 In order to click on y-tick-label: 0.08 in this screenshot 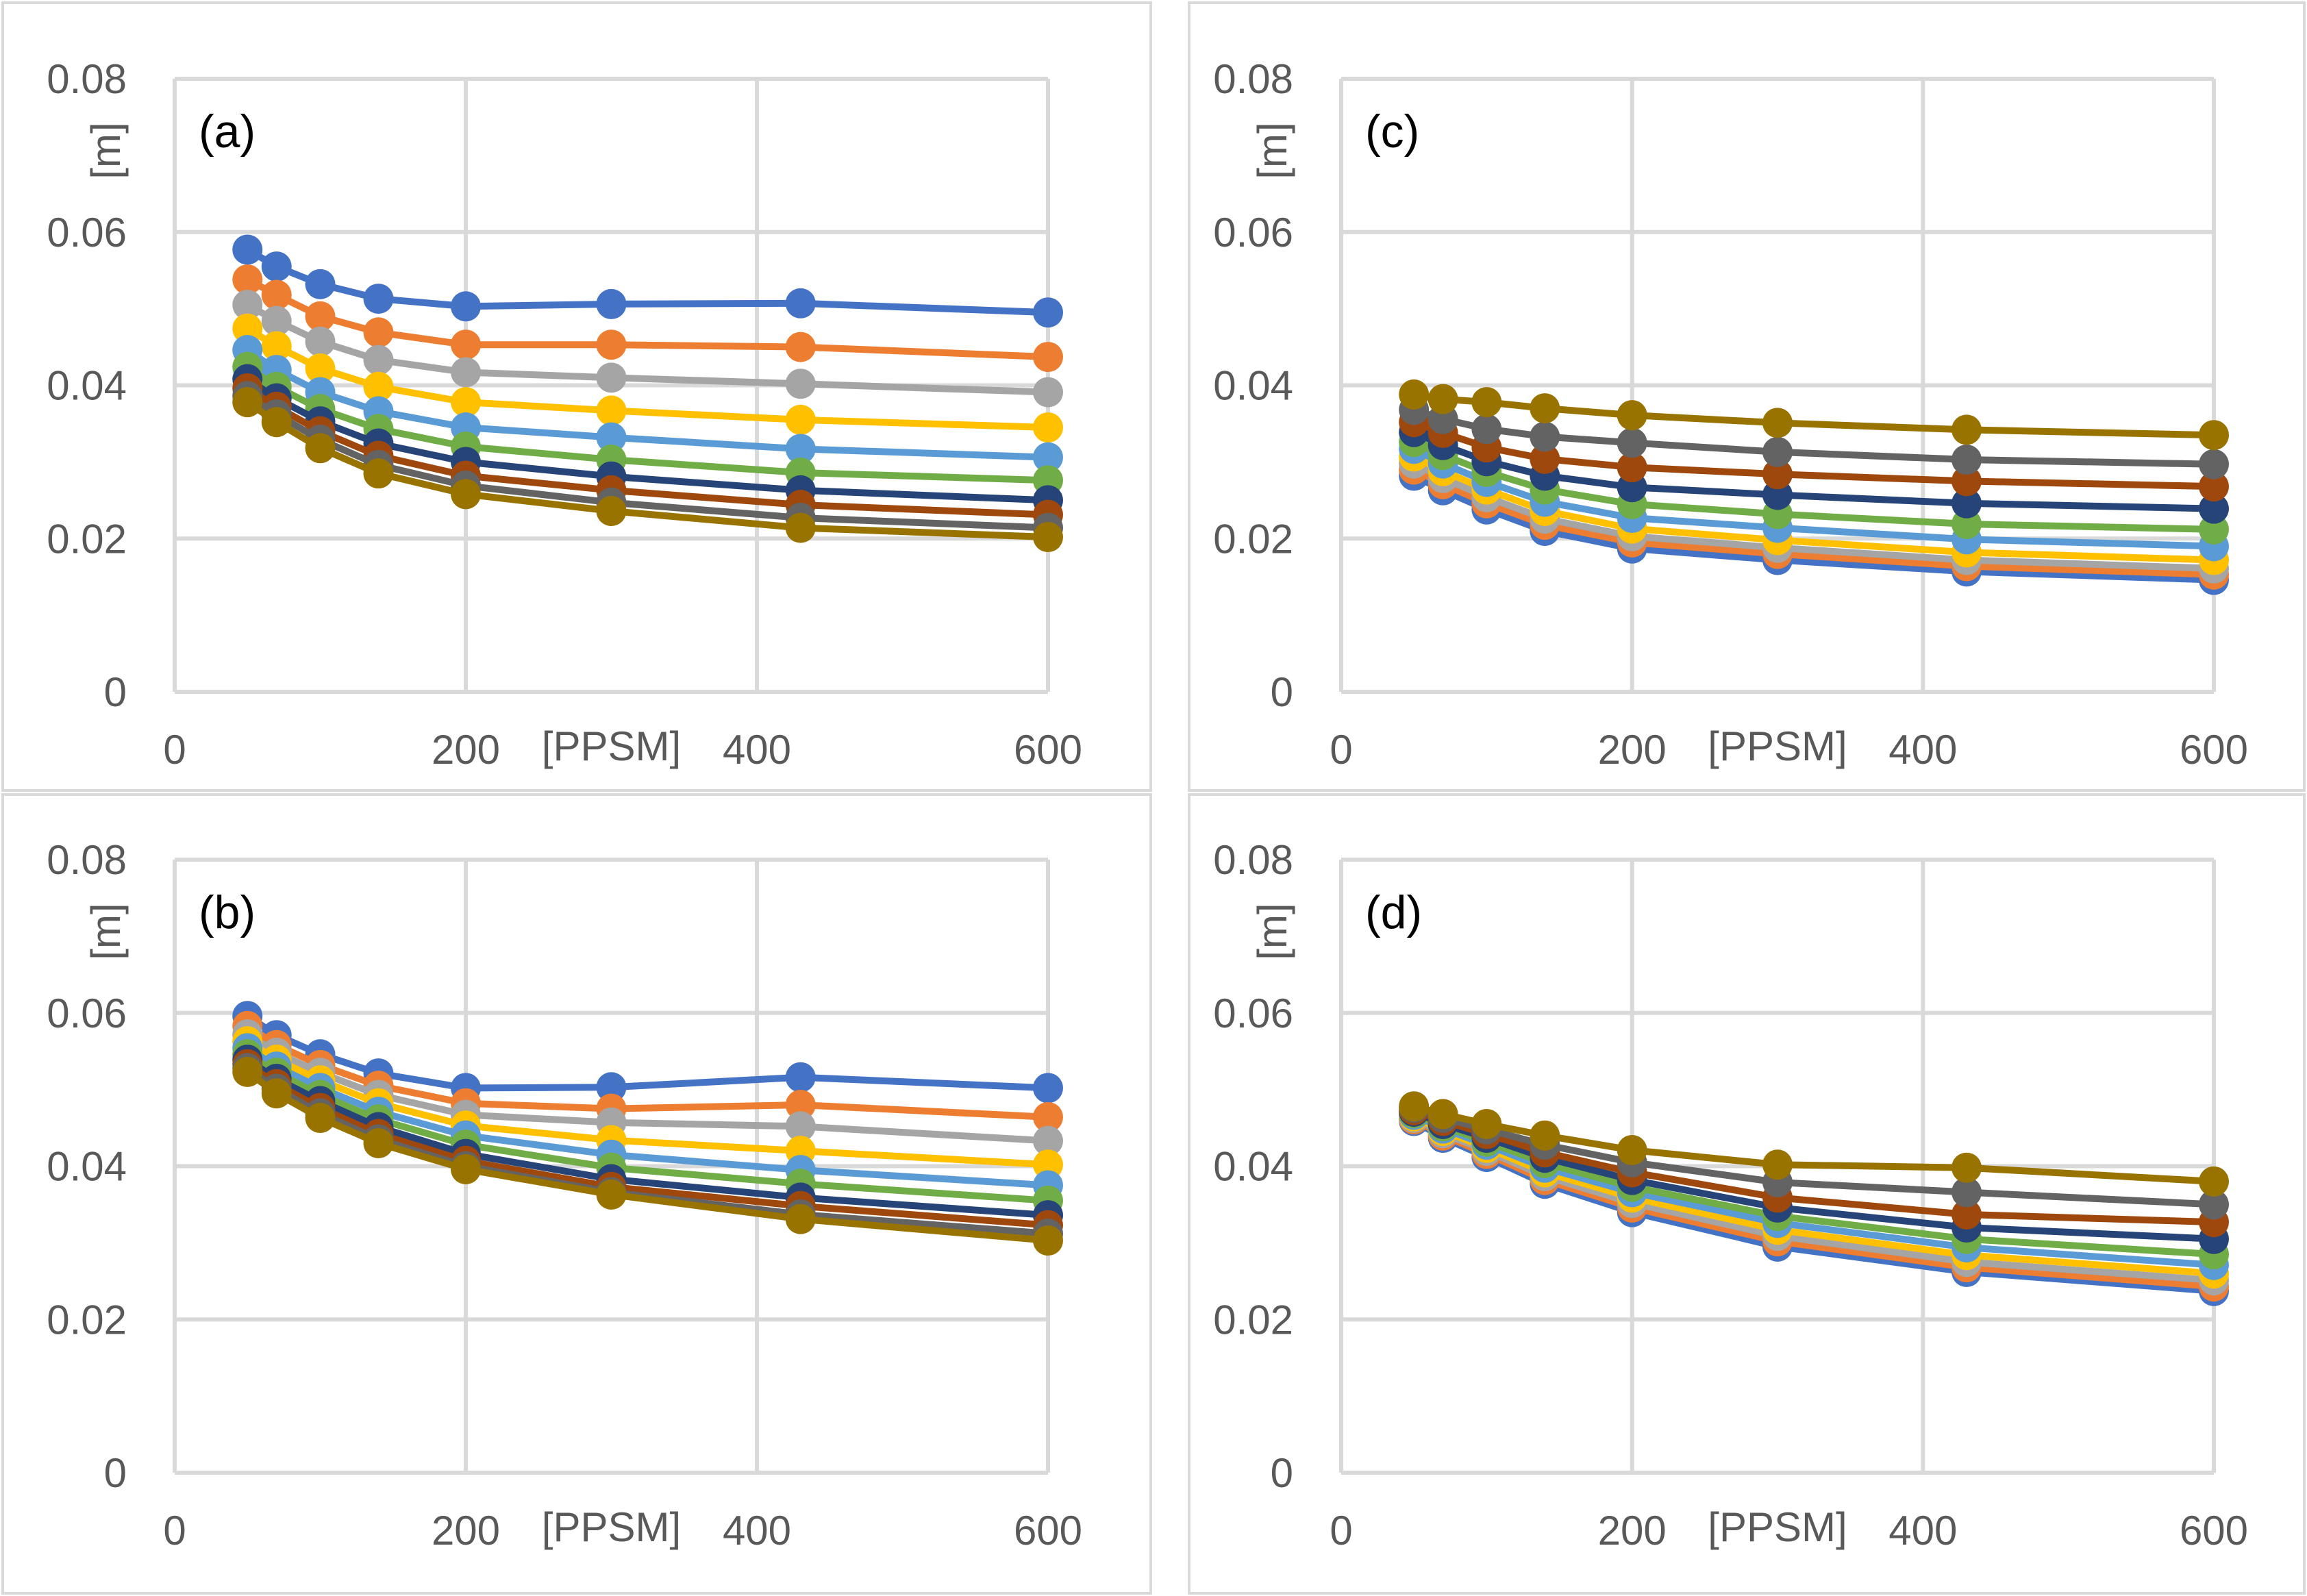, I will do `click(87, 860)`.